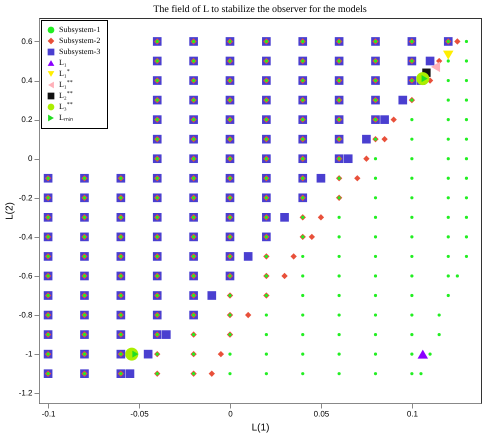  What do you see at coordinates (79, 51) in the screenshot?
I see `legend-label: Subsystem-3` at bounding box center [79, 51].